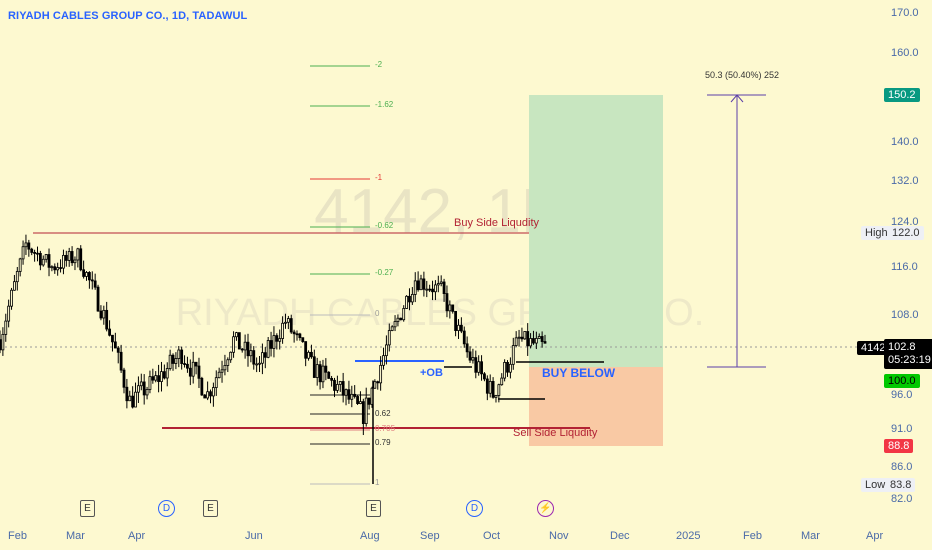  I want to click on lightning-event-icon: ⚡, so click(545, 508).